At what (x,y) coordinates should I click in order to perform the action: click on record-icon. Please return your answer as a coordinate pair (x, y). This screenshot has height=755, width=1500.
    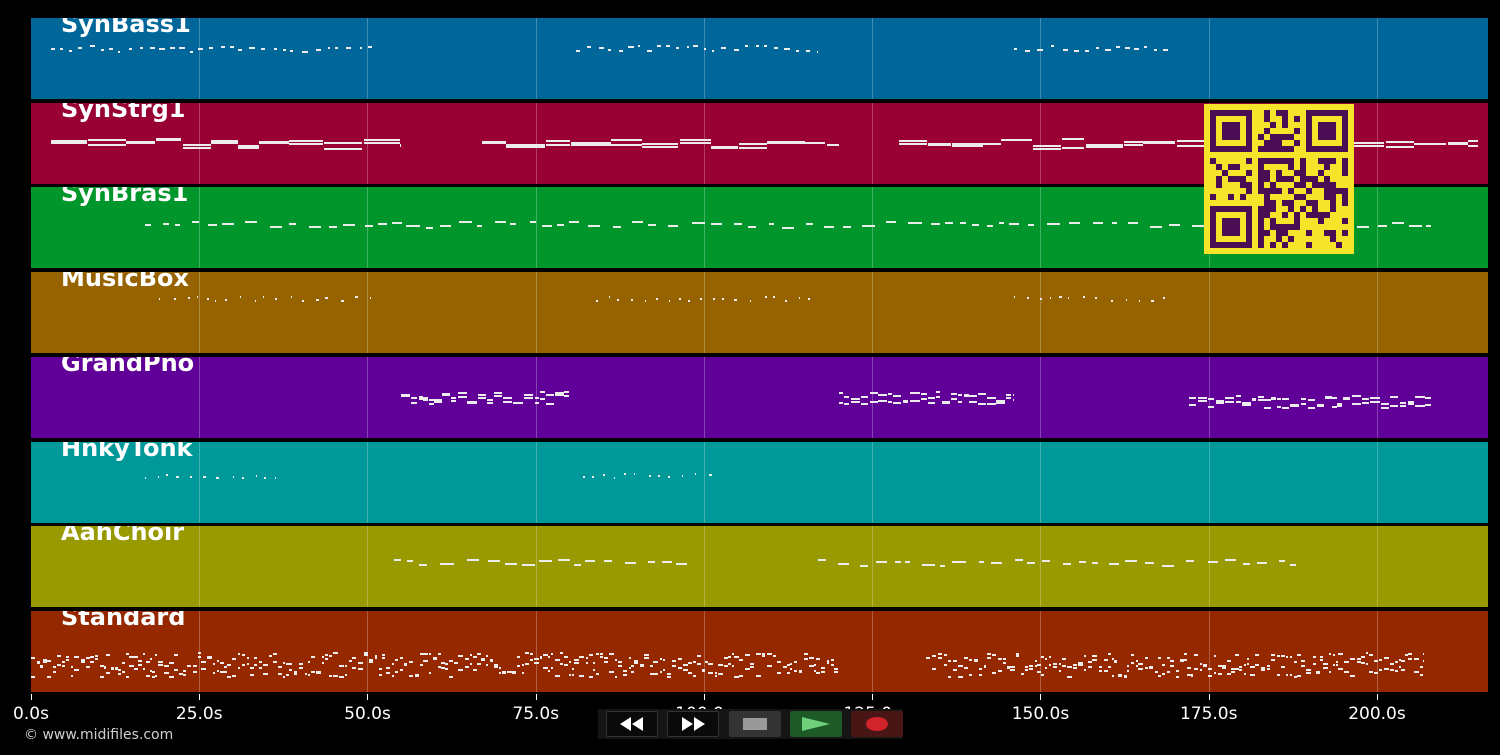
    Looking at the image, I should click on (877, 724).